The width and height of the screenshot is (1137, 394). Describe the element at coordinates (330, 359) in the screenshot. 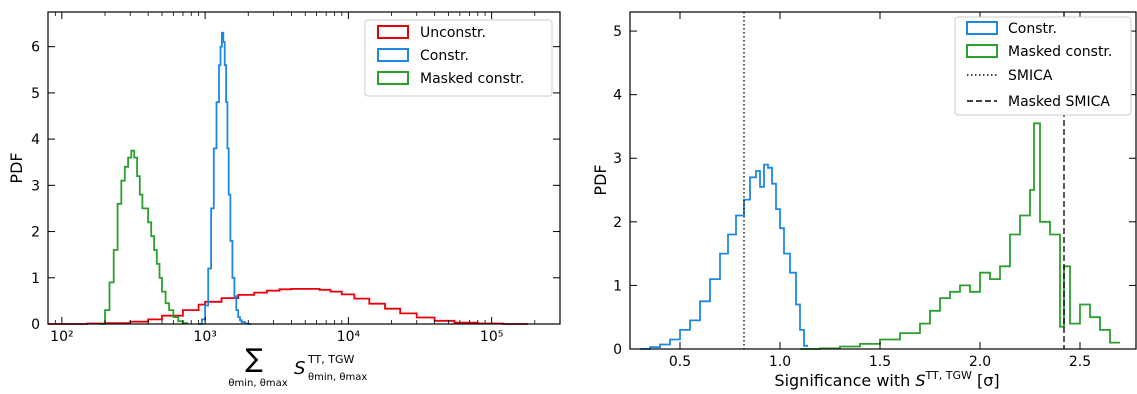

I see `left-xlabel-s-sup: TT, TGW` at that location.